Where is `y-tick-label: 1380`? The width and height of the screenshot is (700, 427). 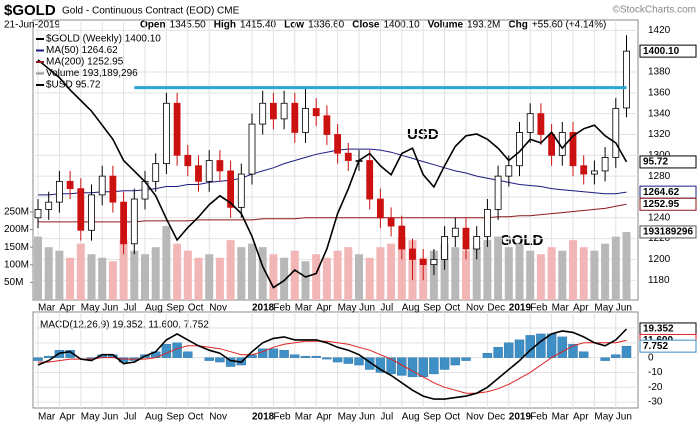
y-tick-label: 1380 is located at coordinates (659, 72).